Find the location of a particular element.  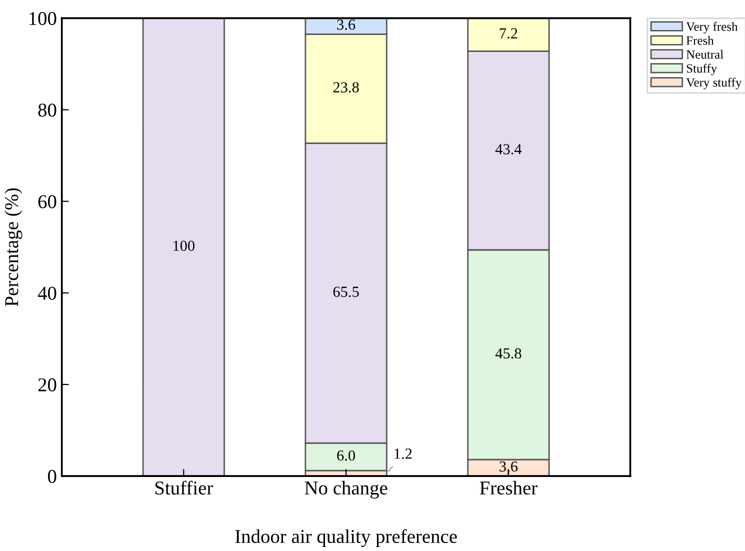

data-label: 3.6 is located at coordinates (346, 25).